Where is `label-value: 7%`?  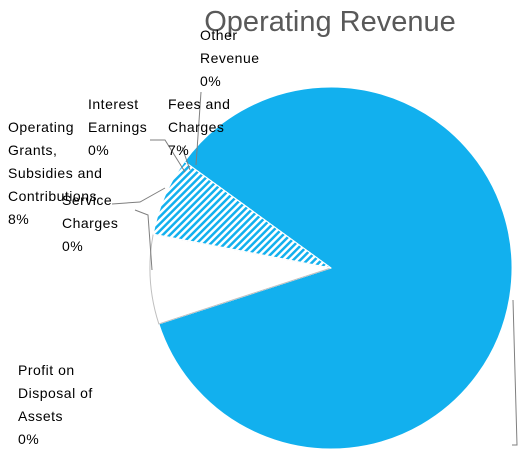
label-value: 7% is located at coordinates (179, 150).